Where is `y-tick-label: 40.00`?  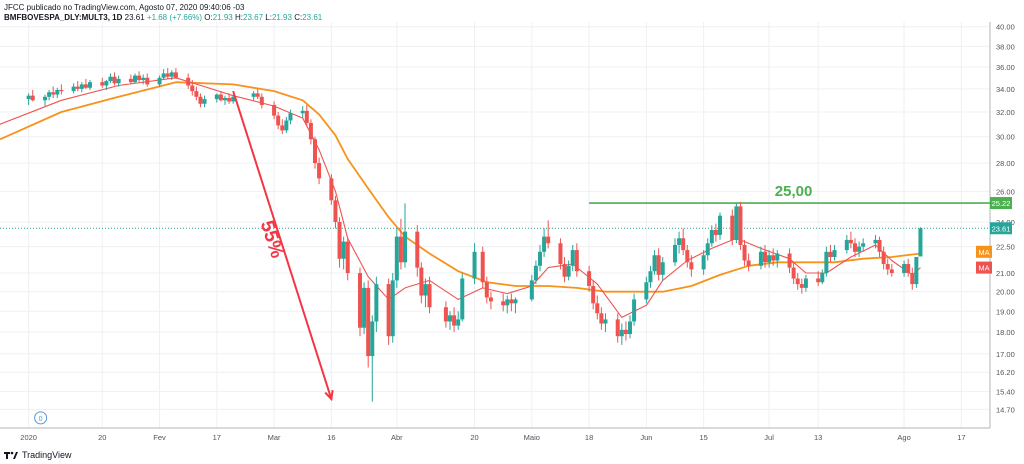 y-tick-label: 40.00 is located at coordinates (1005, 27).